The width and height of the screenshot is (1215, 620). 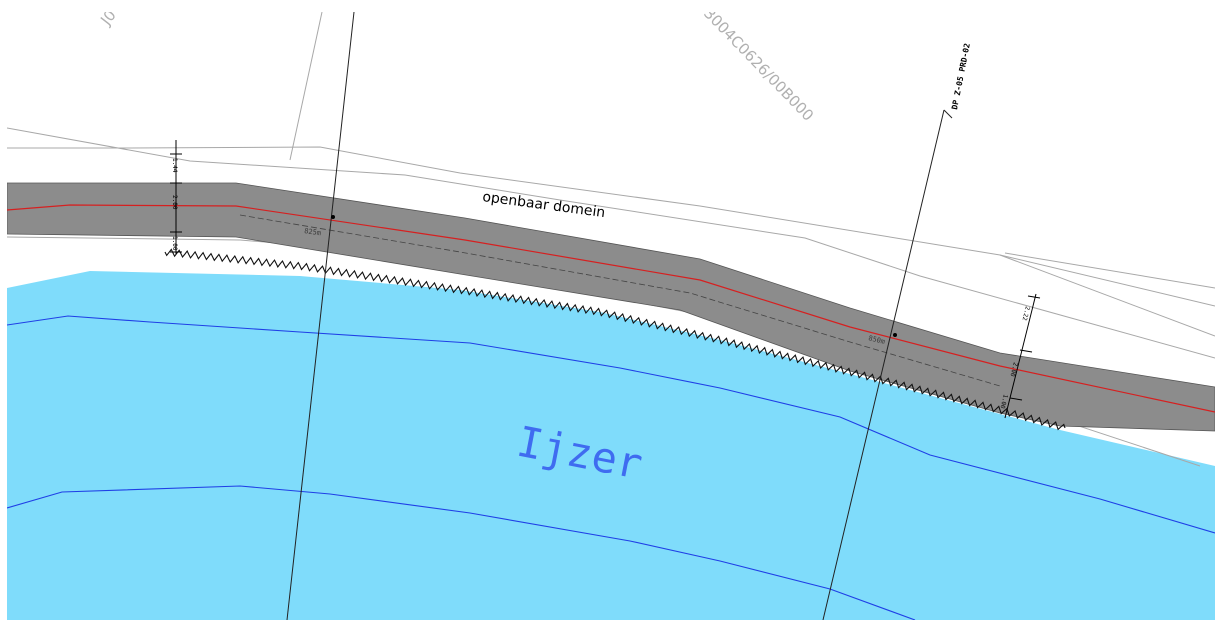 I want to click on dimension-marker-right, so click(x=1022, y=356).